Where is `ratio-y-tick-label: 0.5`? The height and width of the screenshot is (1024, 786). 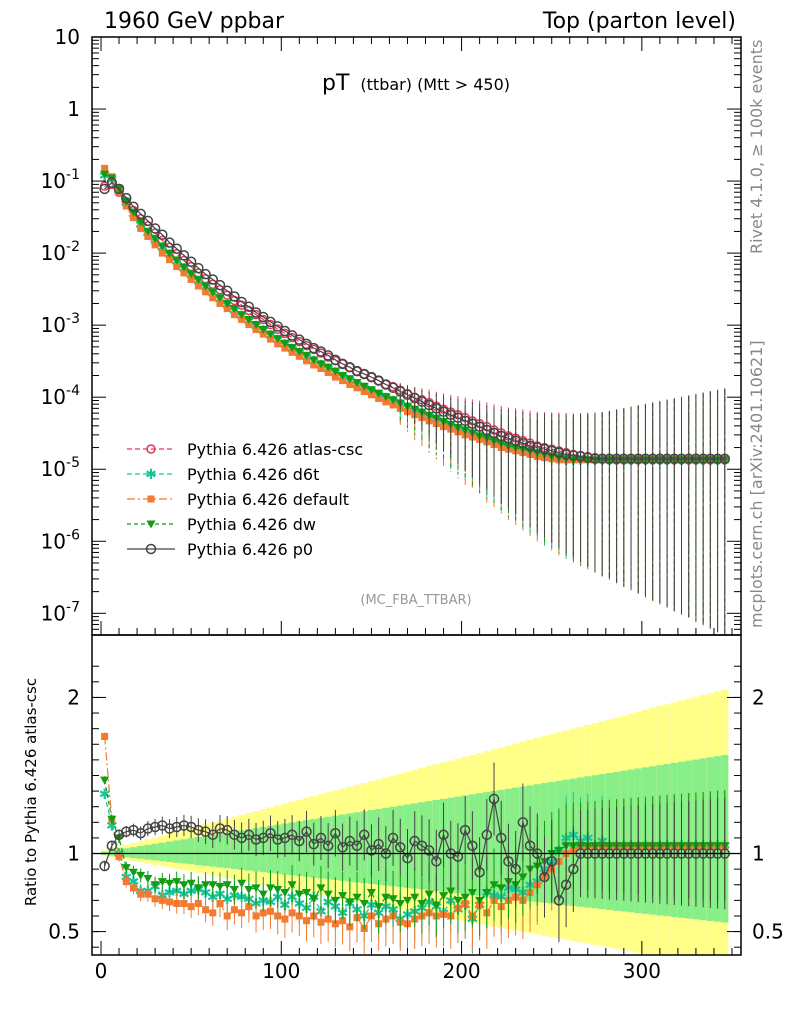
ratio-y-tick-label: 0.5 is located at coordinates (64, 932).